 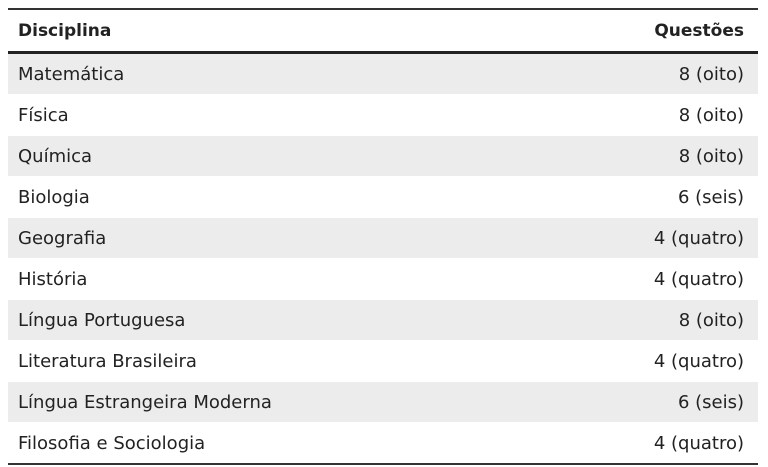 What do you see at coordinates (65, 30) in the screenshot?
I see `column-header: Disciplina` at bounding box center [65, 30].